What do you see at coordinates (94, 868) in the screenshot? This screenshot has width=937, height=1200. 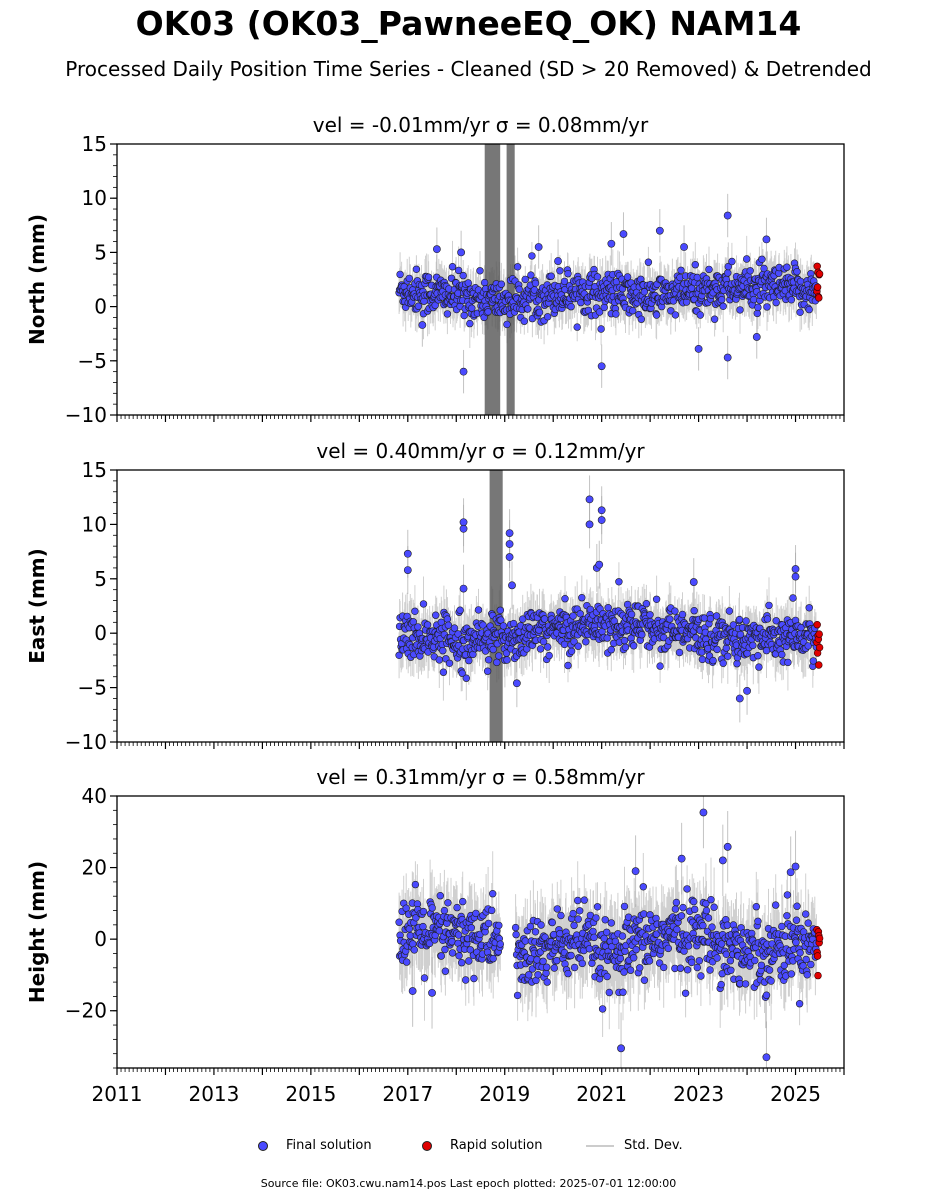 I see `y-tick-label: 20` at bounding box center [94, 868].